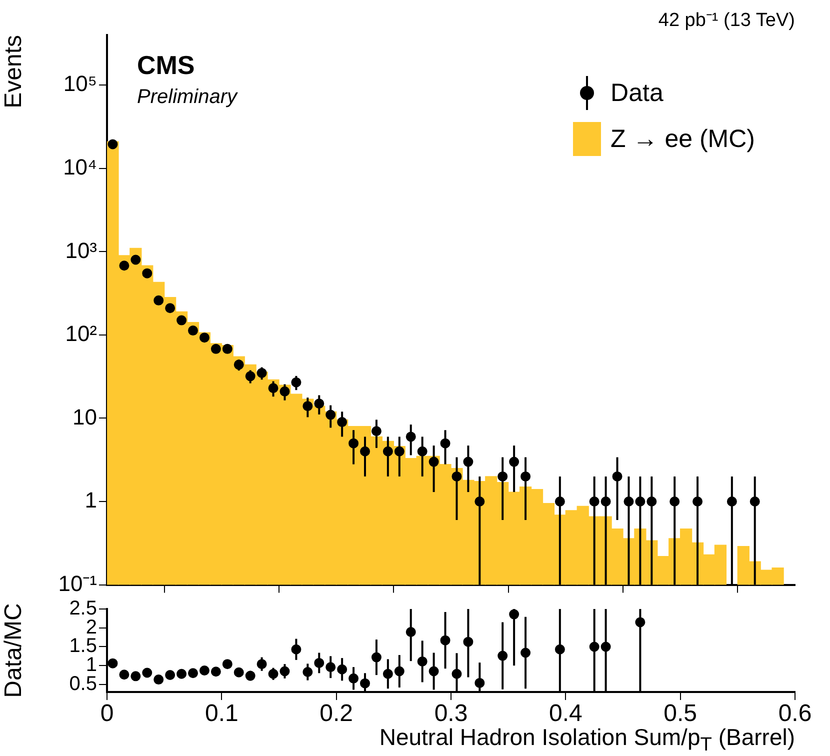 This screenshot has height=756, width=830. What do you see at coordinates (107, 714) in the screenshot?
I see `x-tick-label: 0` at bounding box center [107, 714].